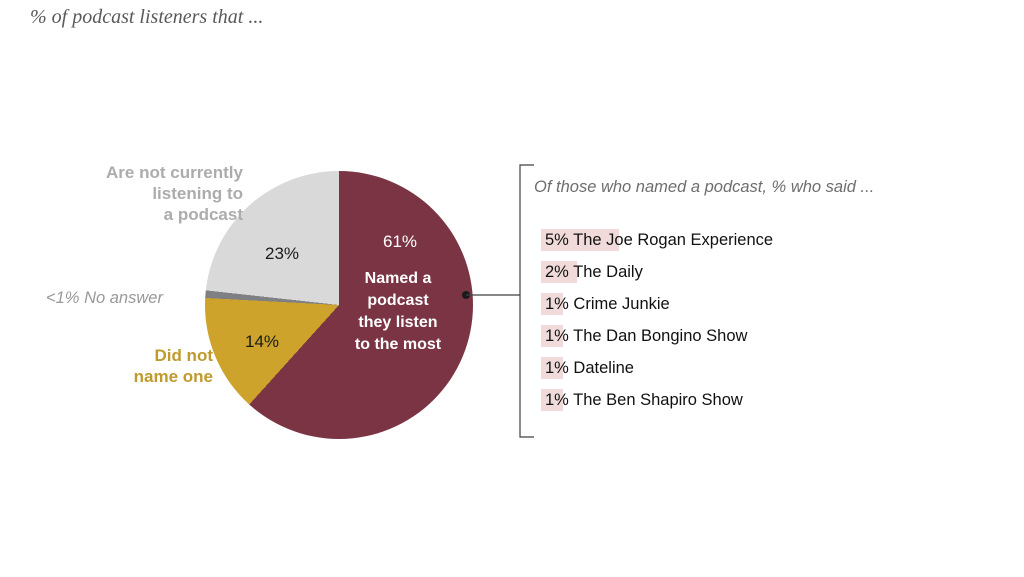 This screenshot has height=577, width=1024. I want to click on podcast-list-item: 1% The Dan Bongino Show, so click(657, 336).